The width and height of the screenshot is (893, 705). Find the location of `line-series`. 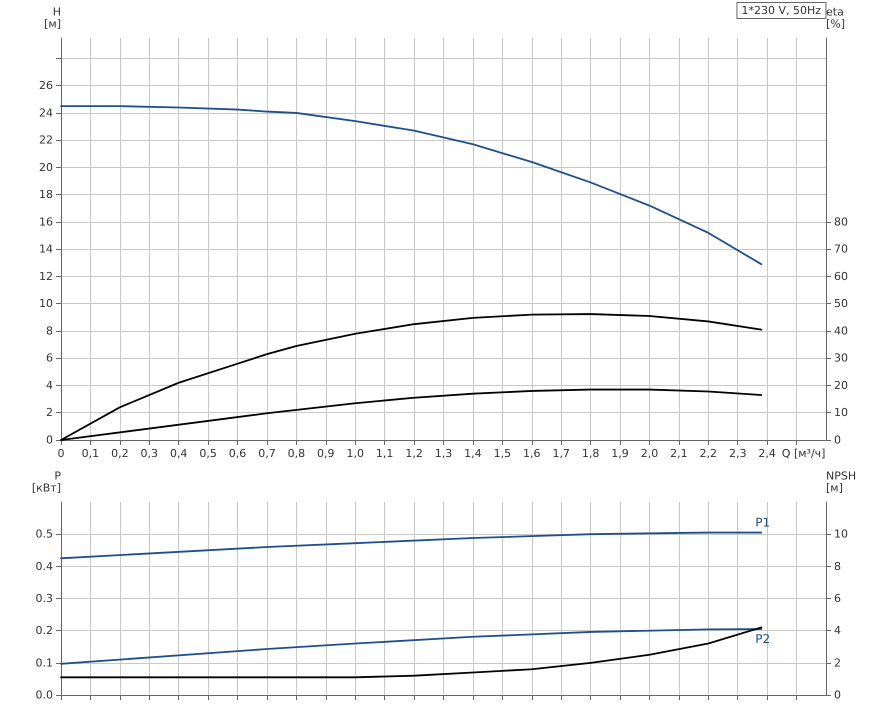

line-series is located at coordinates (411, 546).